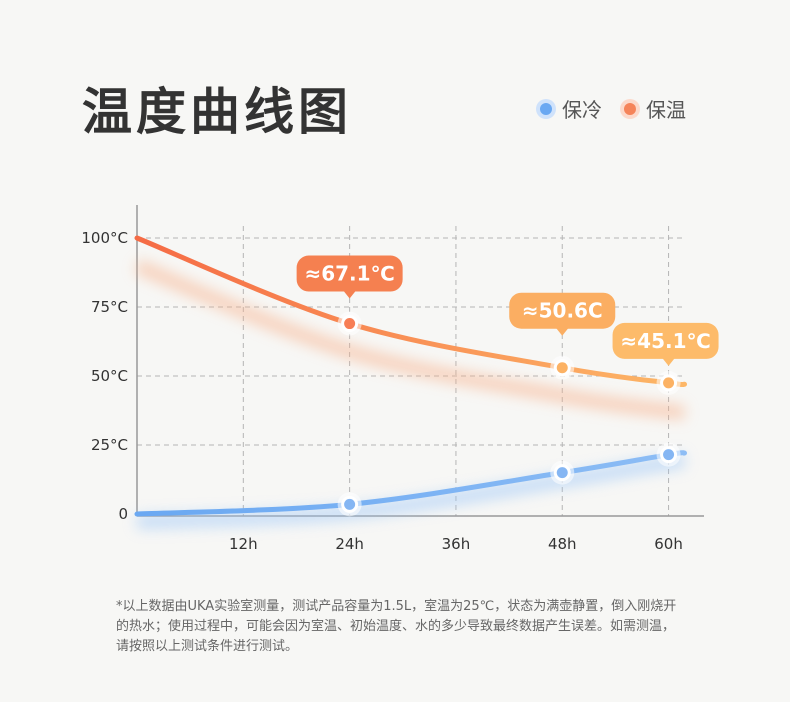  I want to click on legend-cold-label: 保冷, so click(582, 110).